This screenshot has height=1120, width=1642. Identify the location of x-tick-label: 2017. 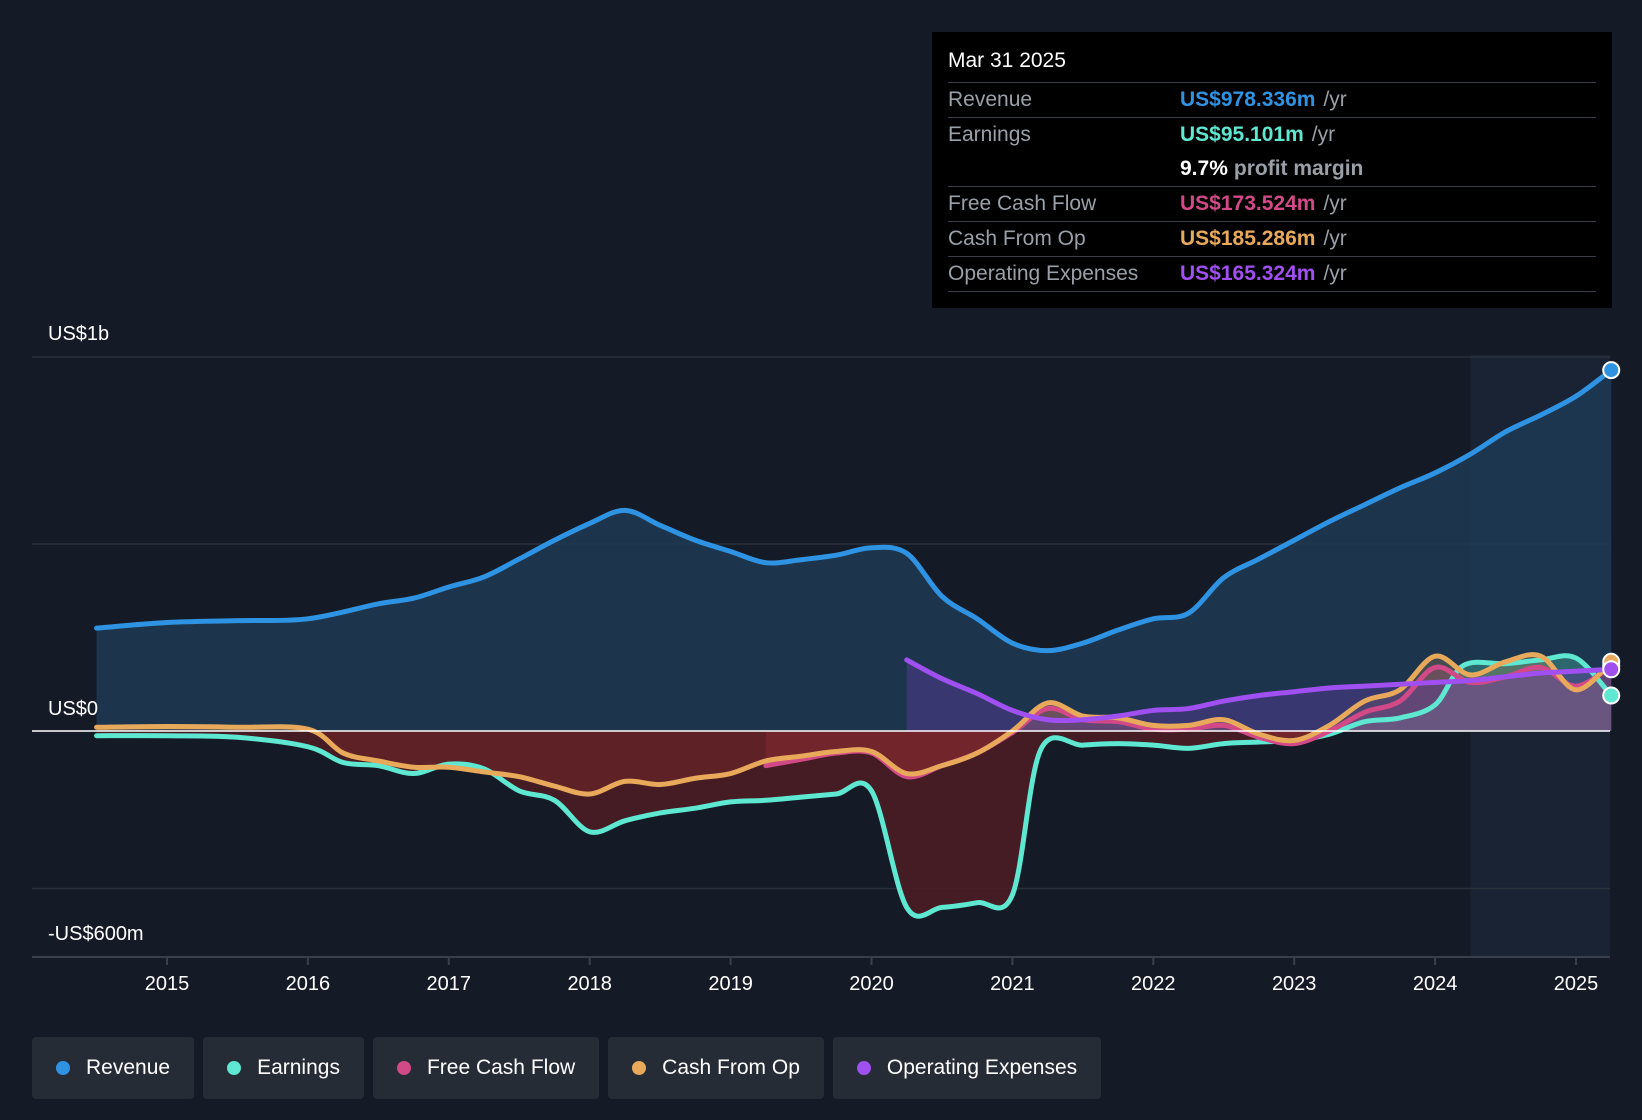
(449, 984).